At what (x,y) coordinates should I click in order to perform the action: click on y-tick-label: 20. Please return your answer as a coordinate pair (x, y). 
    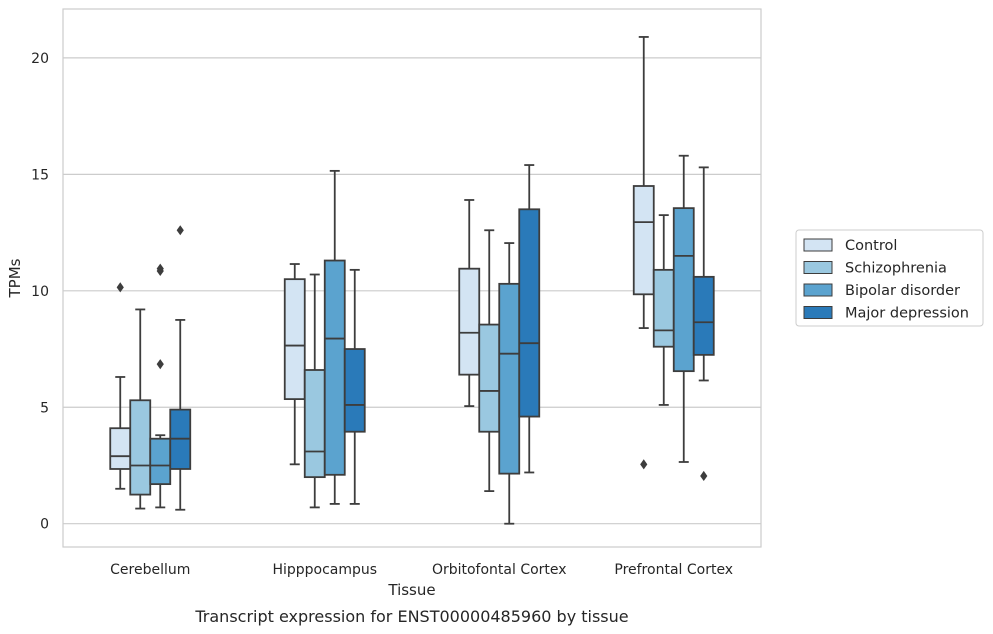
    Looking at the image, I should click on (40, 59).